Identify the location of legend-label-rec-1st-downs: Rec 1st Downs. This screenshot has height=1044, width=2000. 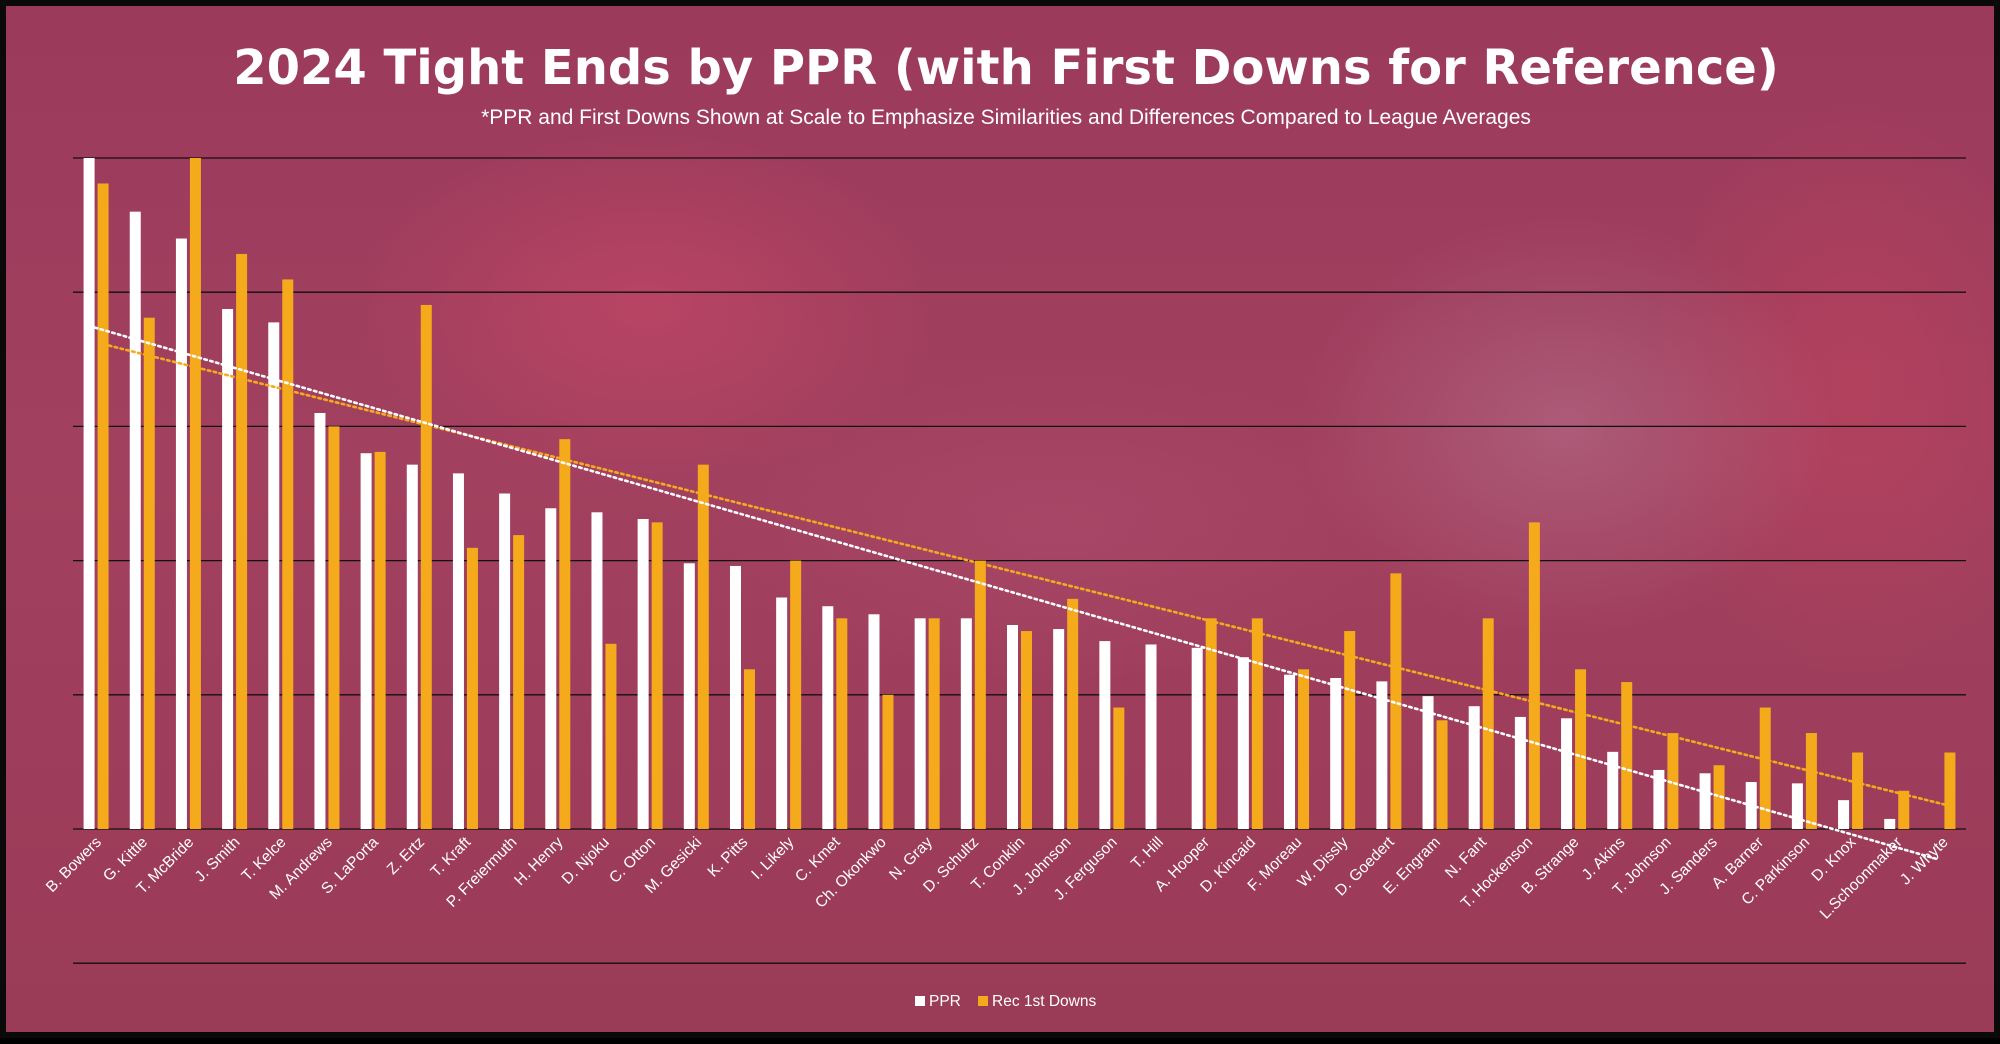
(1044, 1001).